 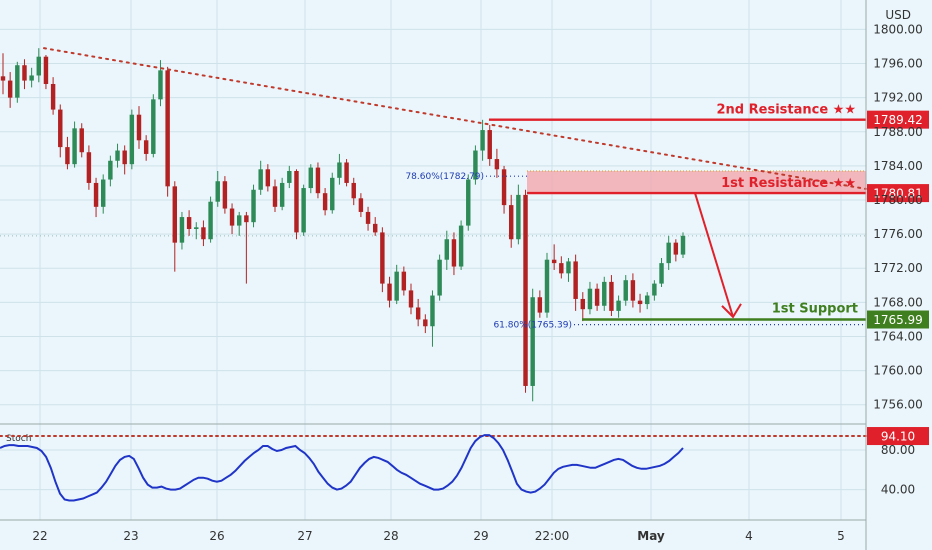 What do you see at coordinates (898, 98) in the screenshot?
I see `price-tick-label: 1792.00` at bounding box center [898, 98].